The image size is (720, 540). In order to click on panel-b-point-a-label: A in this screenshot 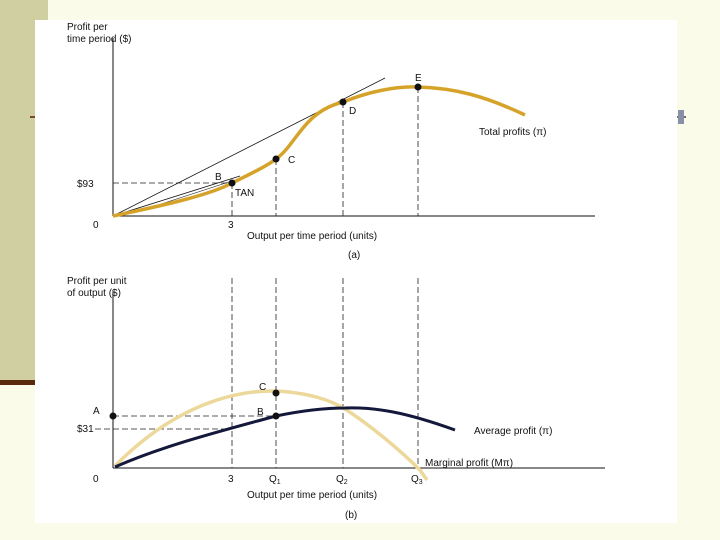, I will do `click(96, 411)`.